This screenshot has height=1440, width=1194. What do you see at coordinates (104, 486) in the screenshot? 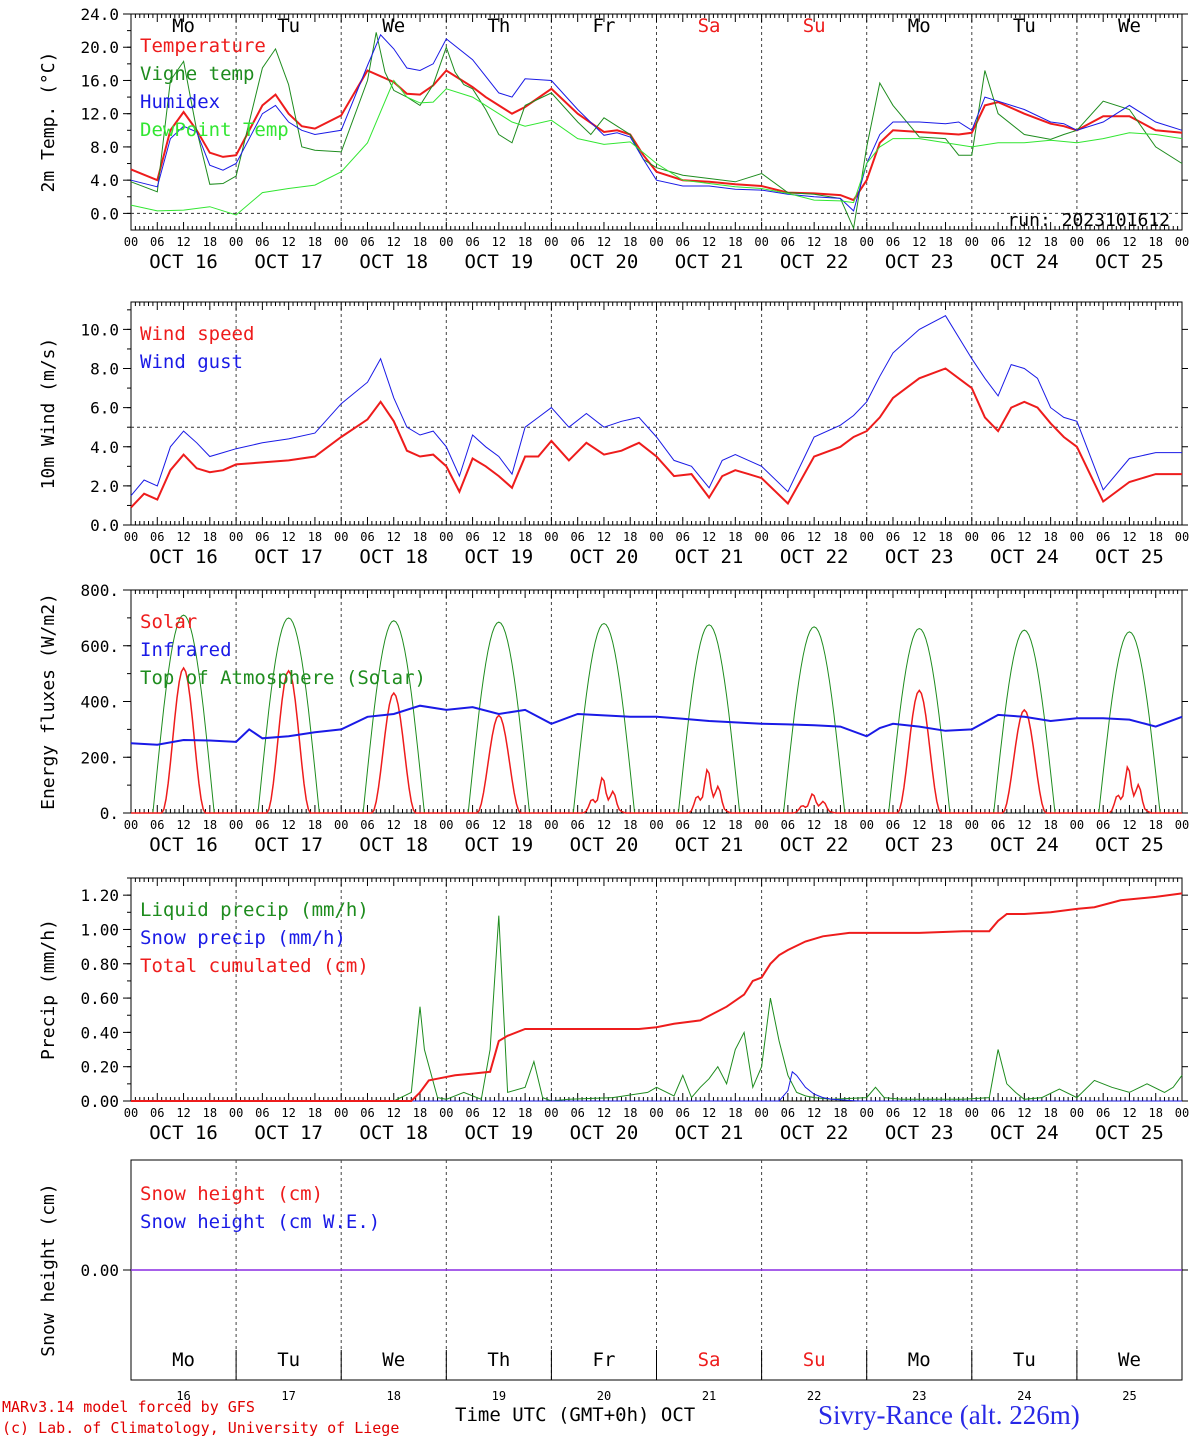
I see `wind-y-tick-label: 2.0` at bounding box center [104, 486].